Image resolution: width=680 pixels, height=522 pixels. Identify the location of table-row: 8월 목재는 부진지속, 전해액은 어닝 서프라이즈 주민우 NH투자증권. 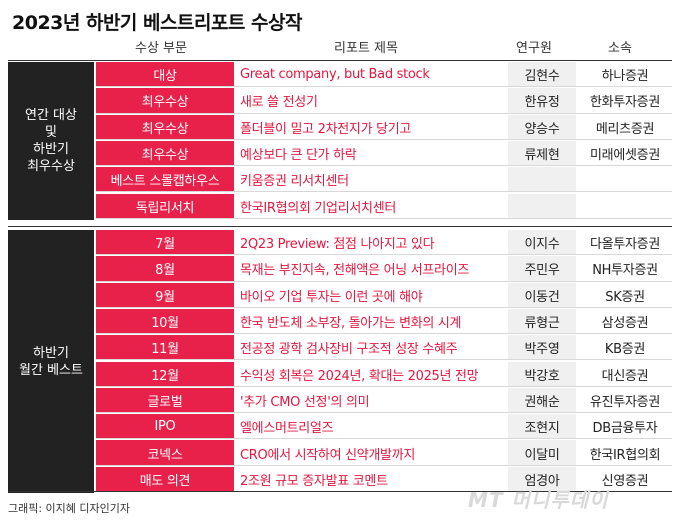
(340, 269).